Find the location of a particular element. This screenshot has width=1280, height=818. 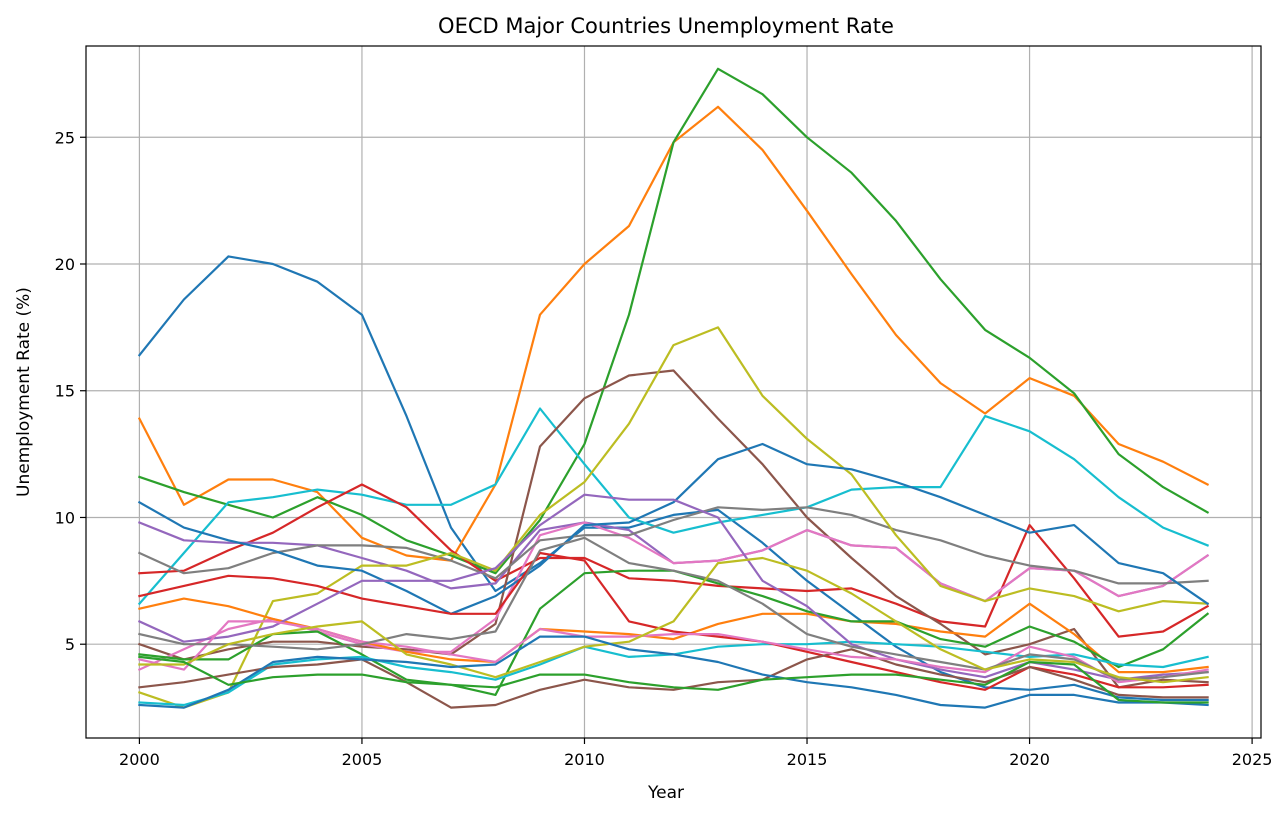

y-tick-label: 20 is located at coordinates (65, 264).